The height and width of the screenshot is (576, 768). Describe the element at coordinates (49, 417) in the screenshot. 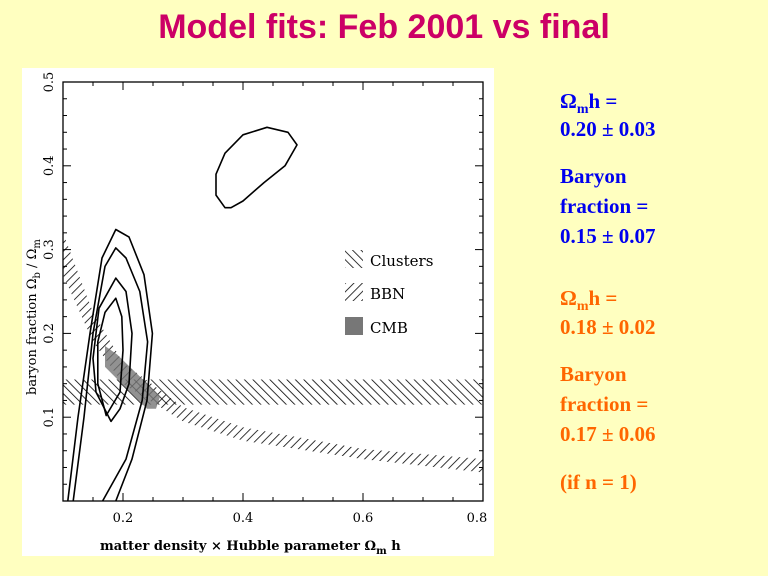

I see `y-tick-label: 0.1` at that location.